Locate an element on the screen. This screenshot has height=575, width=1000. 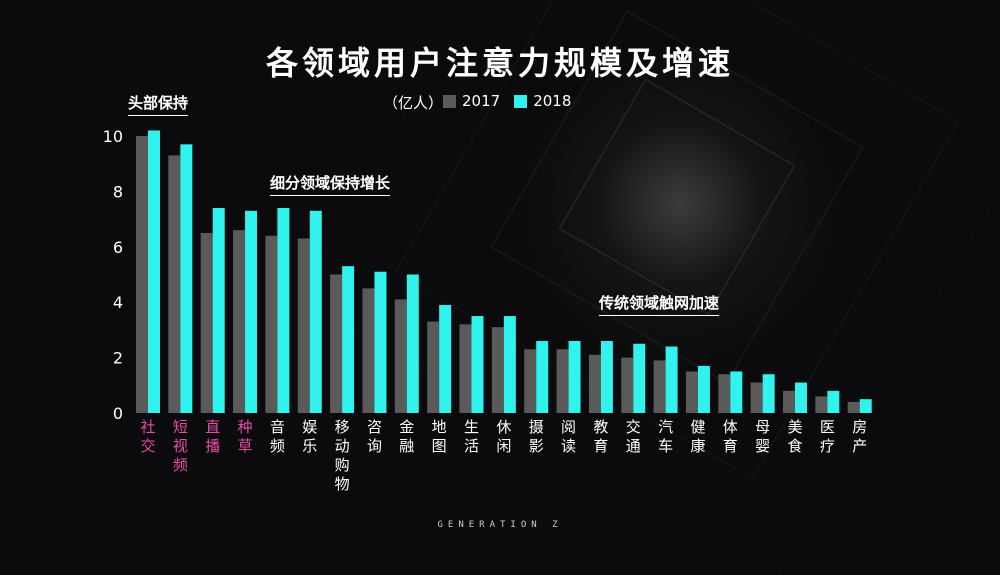
legend-item-2017: 2017 is located at coordinates (471, 101).